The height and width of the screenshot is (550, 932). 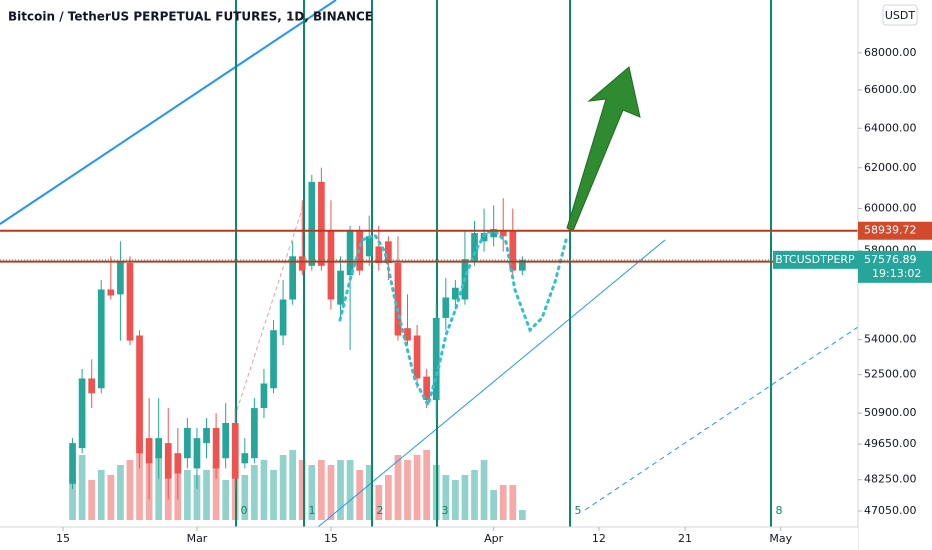 I want to click on x-tick-label: 12, so click(x=599, y=538).